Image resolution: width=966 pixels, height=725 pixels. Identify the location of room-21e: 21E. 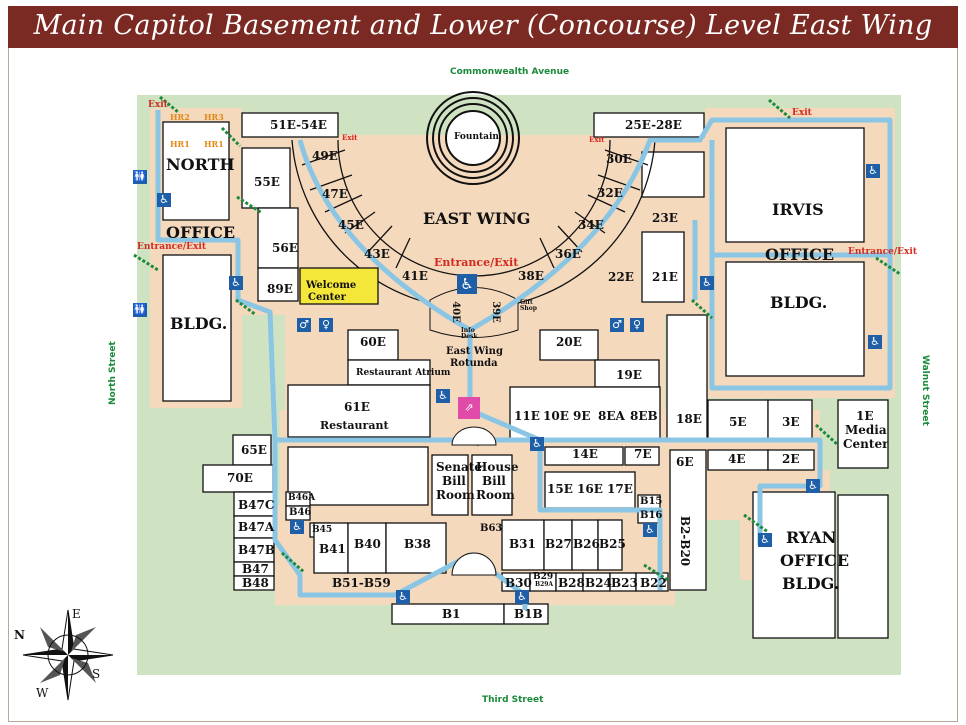
(665, 277).